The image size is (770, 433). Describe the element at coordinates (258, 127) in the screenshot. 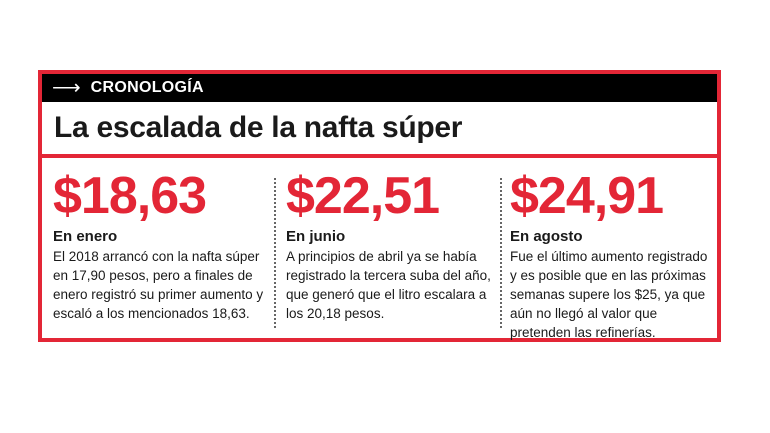

I see `headline: La escalada de la nafta súper` at that location.